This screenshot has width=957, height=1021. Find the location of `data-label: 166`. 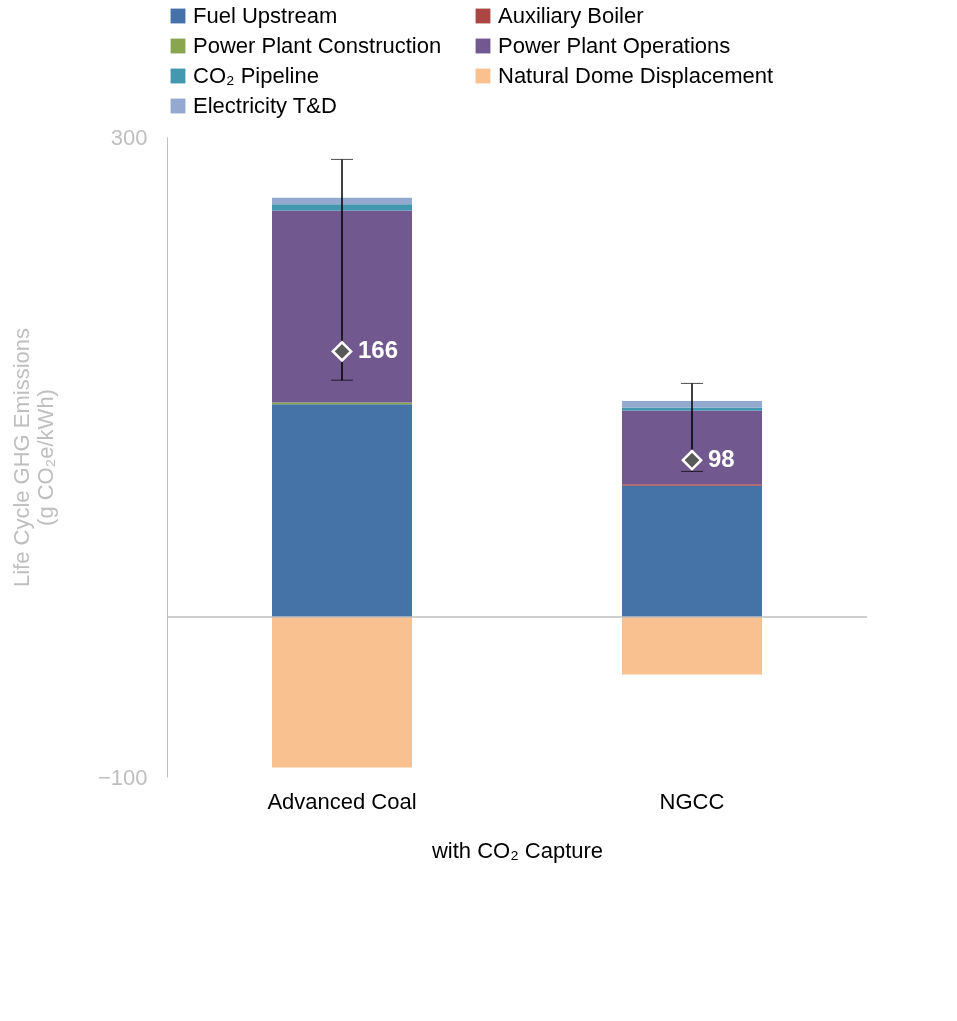

data-label: 166 is located at coordinates (378, 350).